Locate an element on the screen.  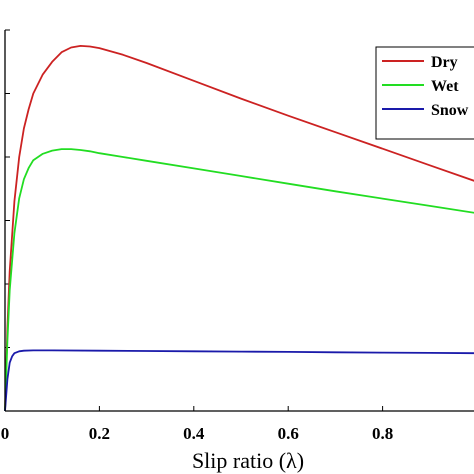
legend: Dry Wet Snow is located at coordinates (424, 93).